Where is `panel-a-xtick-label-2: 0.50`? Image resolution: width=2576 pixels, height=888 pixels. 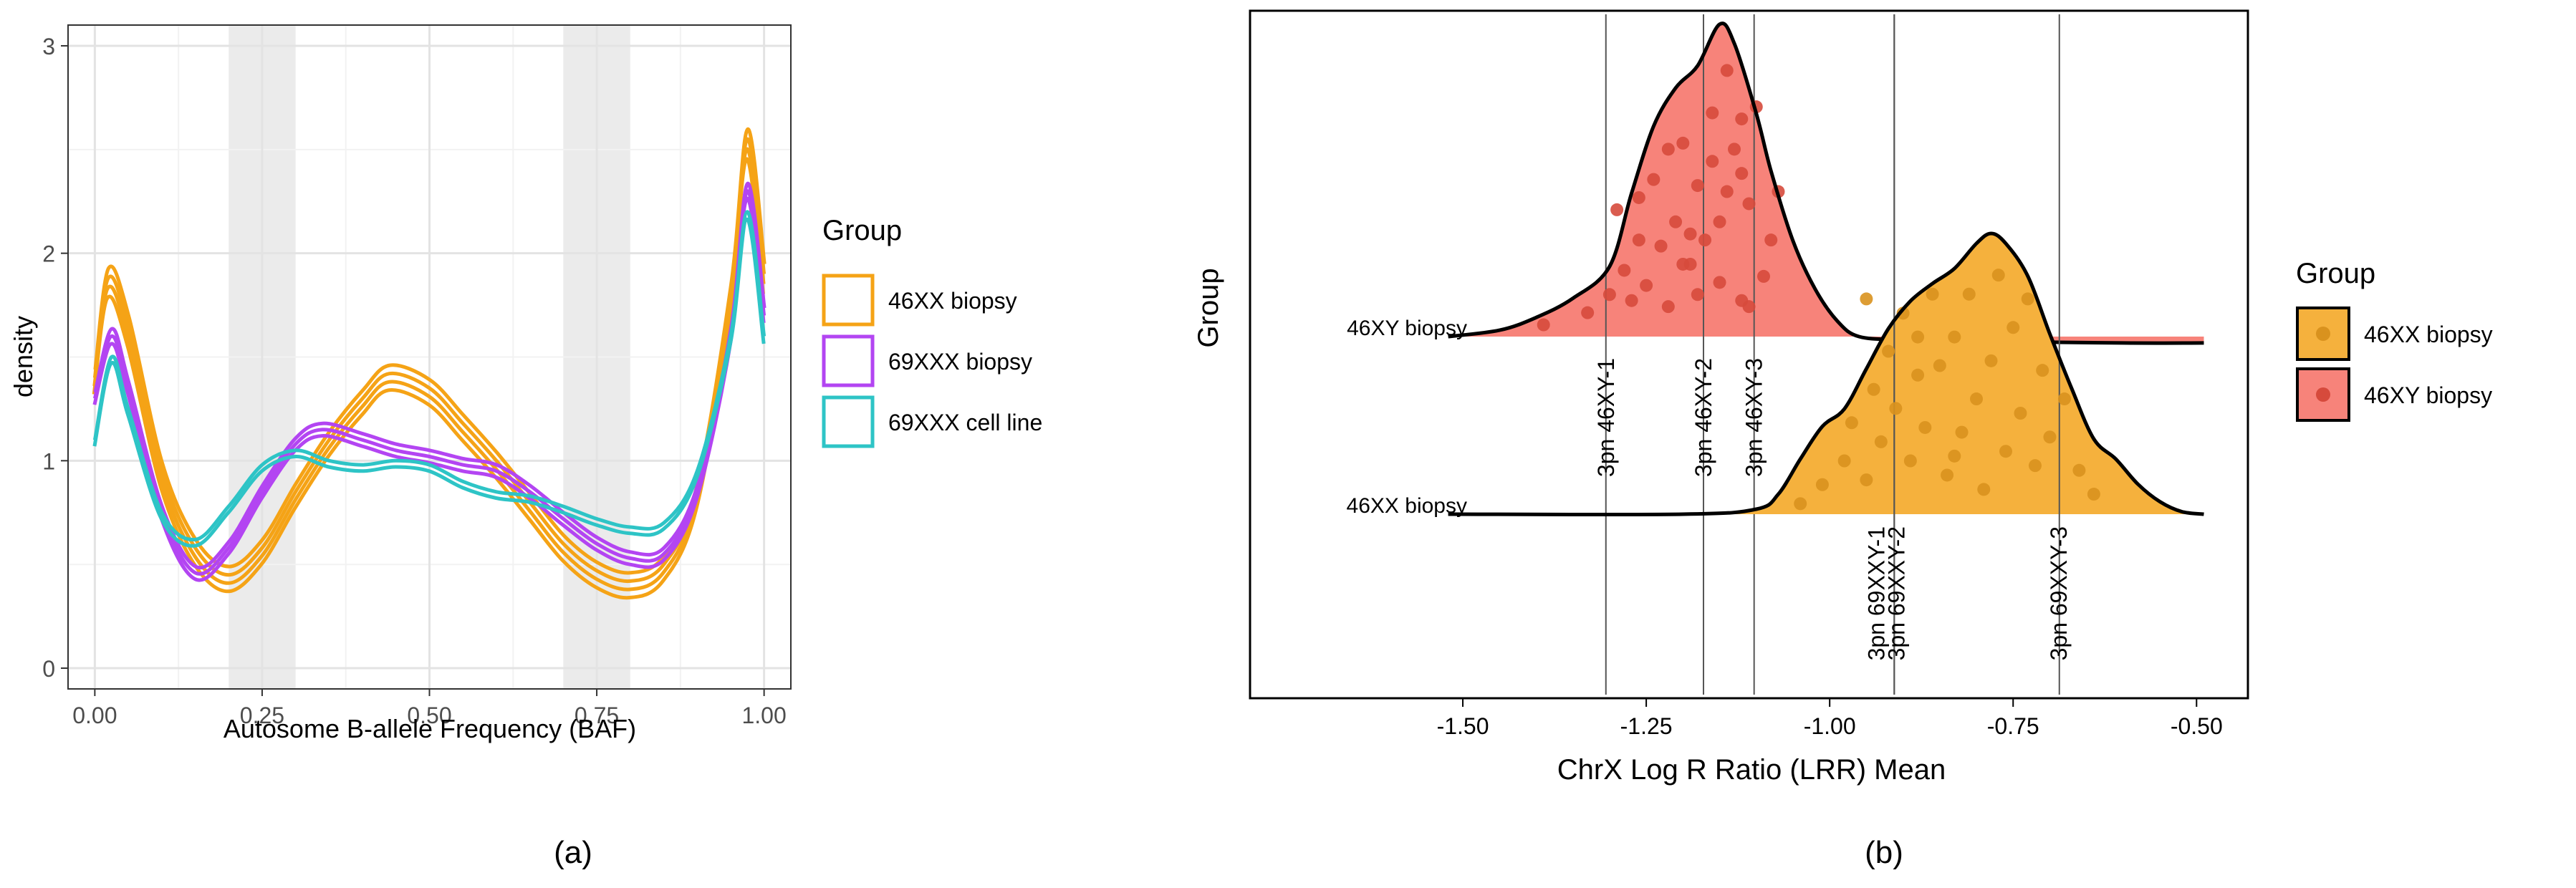
panel-a-xtick-label-2: 0.50 is located at coordinates (429, 715).